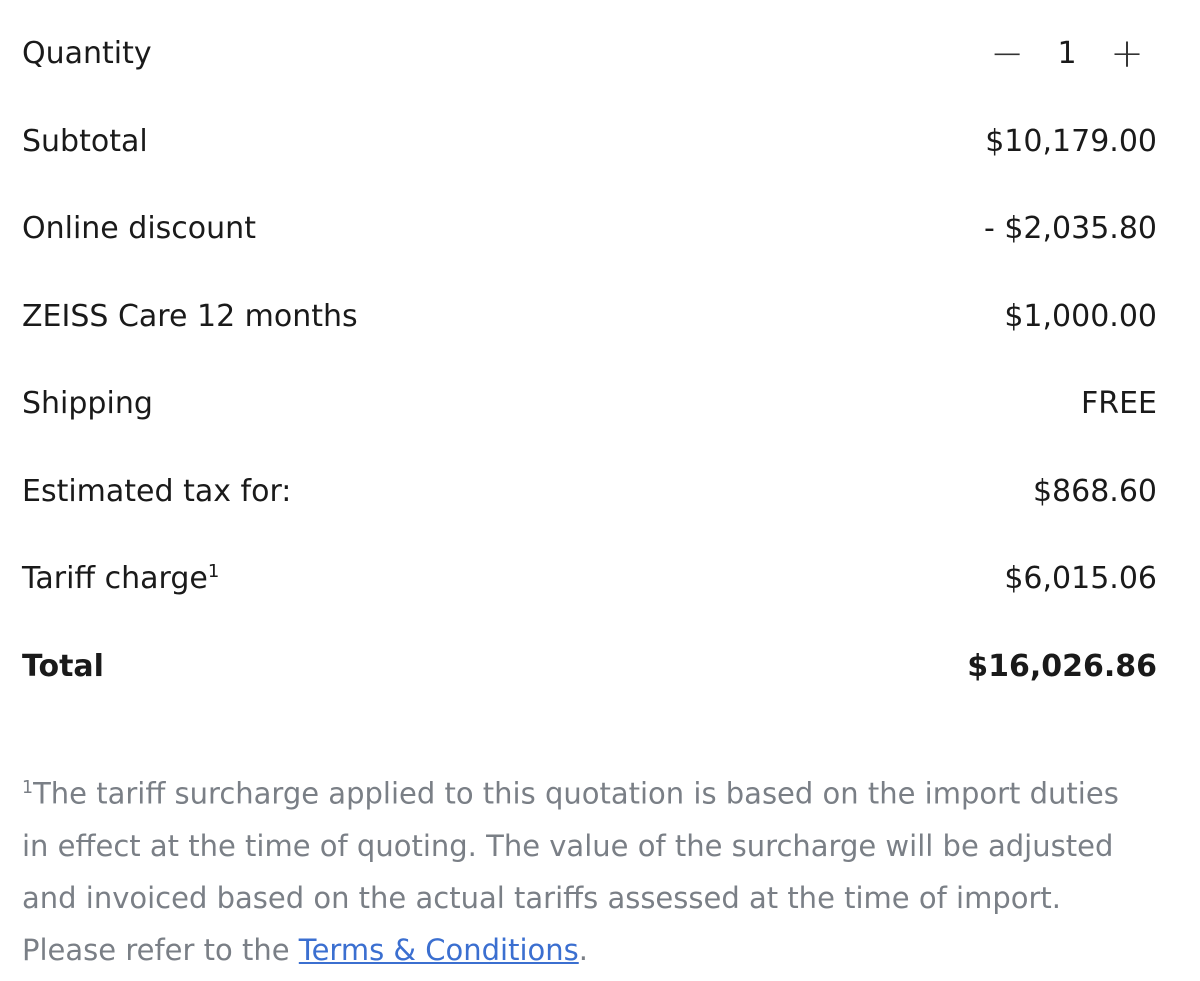 The width and height of the screenshot is (1200, 981). What do you see at coordinates (589, 667) in the screenshot?
I see `total-row: Total $16,026.86` at bounding box center [589, 667].